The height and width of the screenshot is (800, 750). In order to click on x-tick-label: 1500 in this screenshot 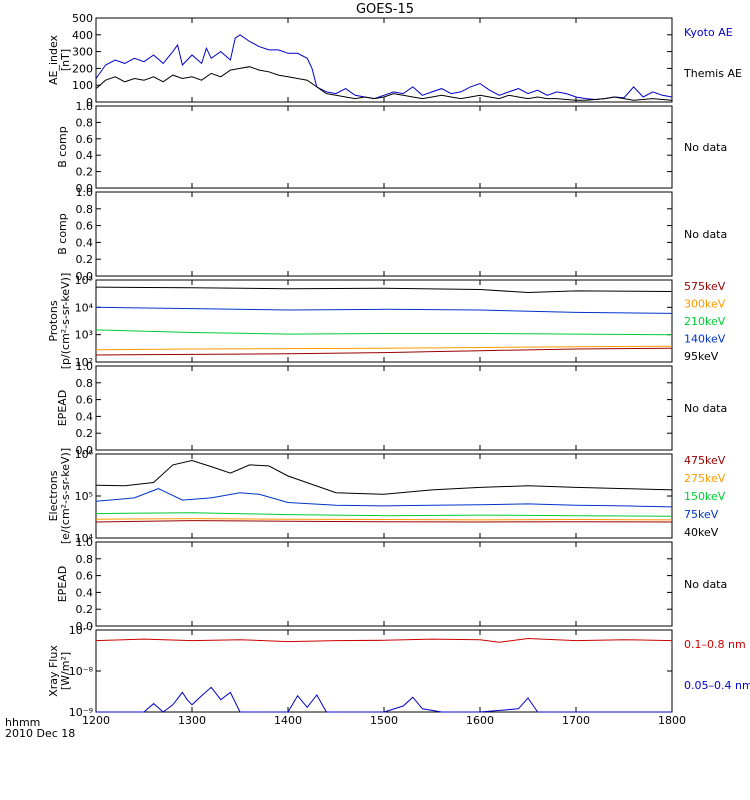, I will do `click(384, 720)`.